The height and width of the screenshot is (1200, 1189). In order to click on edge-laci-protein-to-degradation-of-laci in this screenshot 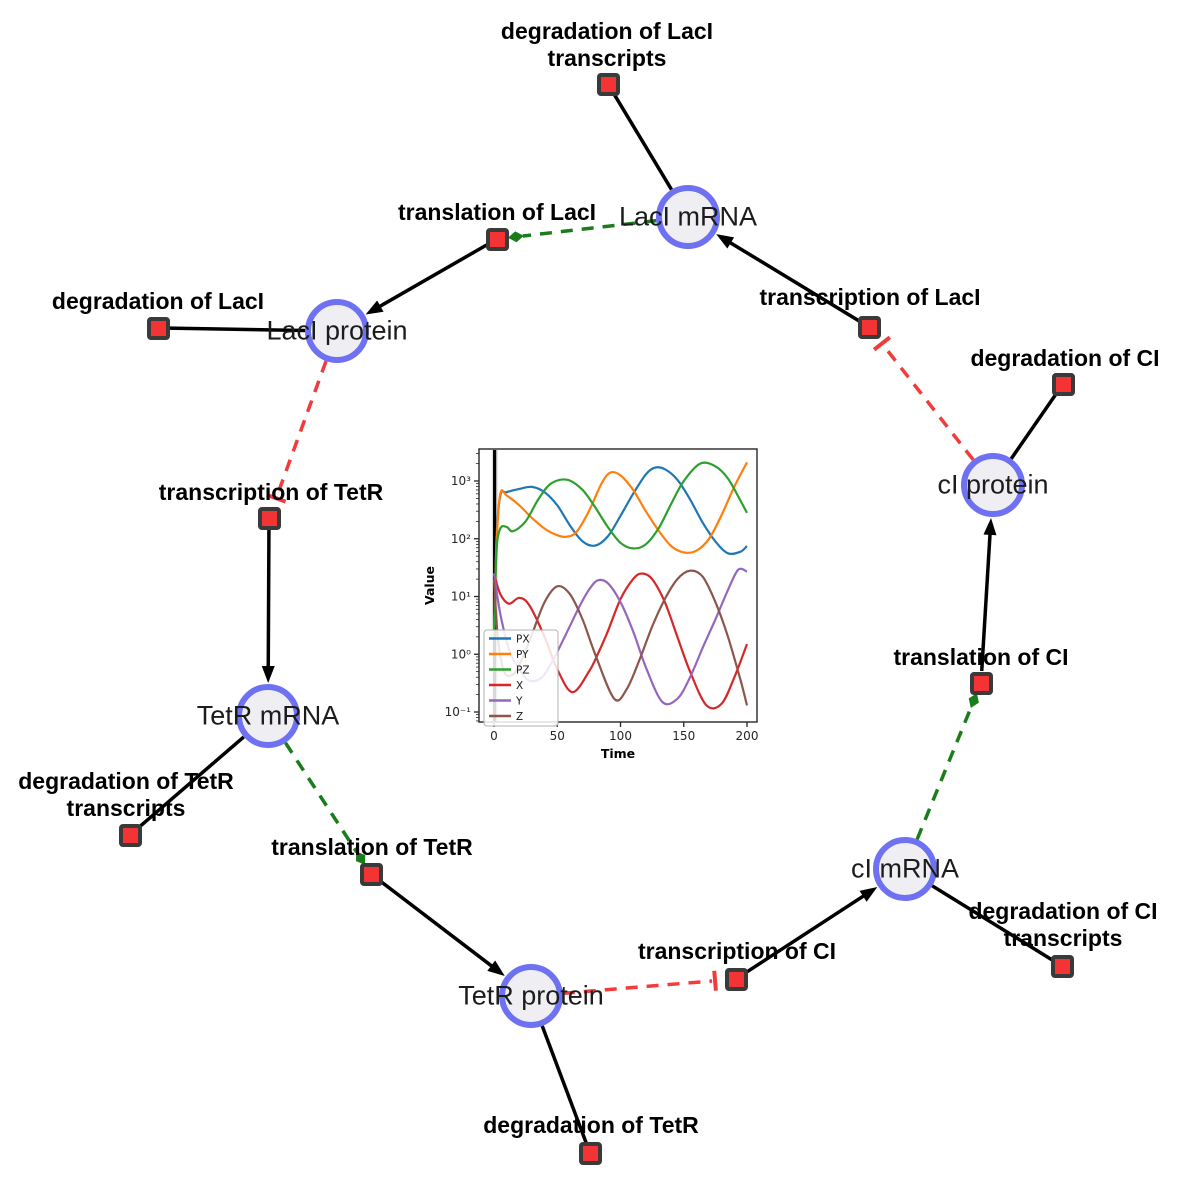, I will do `click(237, 329)`.